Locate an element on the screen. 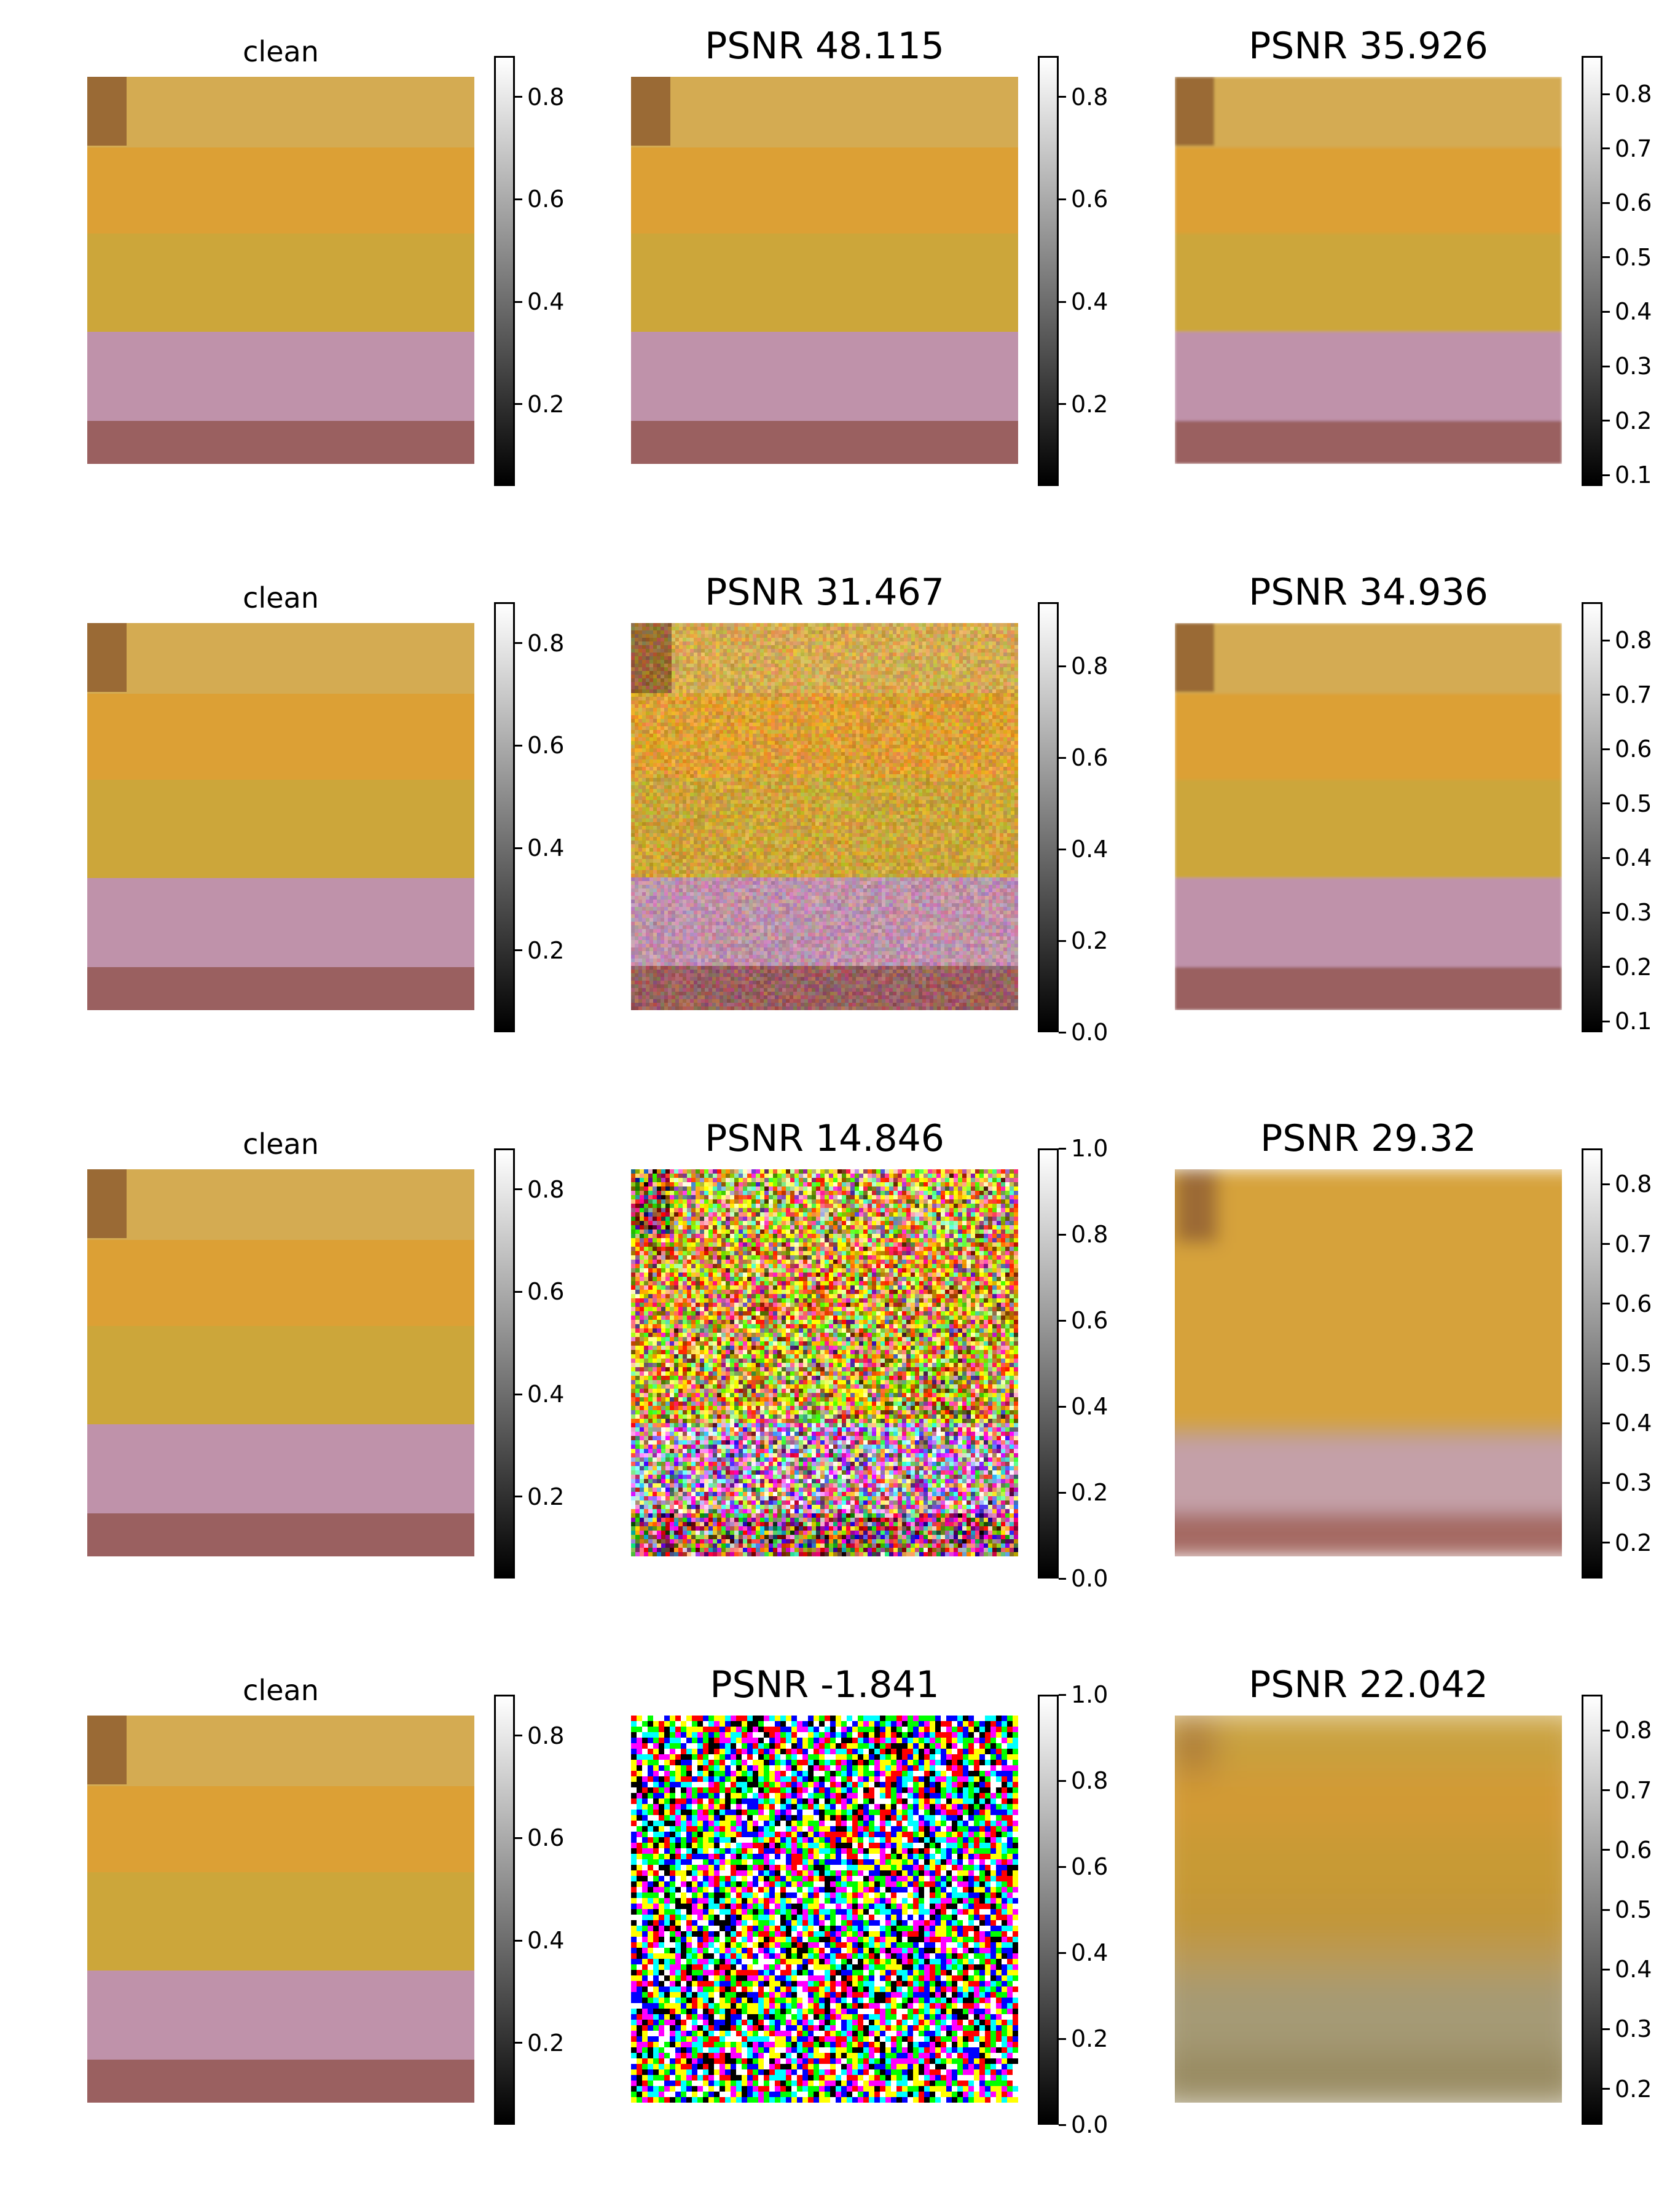 The image size is (1659, 2212). colorbar-tick-label: 1.0 is located at coordinates (1089, 1148).